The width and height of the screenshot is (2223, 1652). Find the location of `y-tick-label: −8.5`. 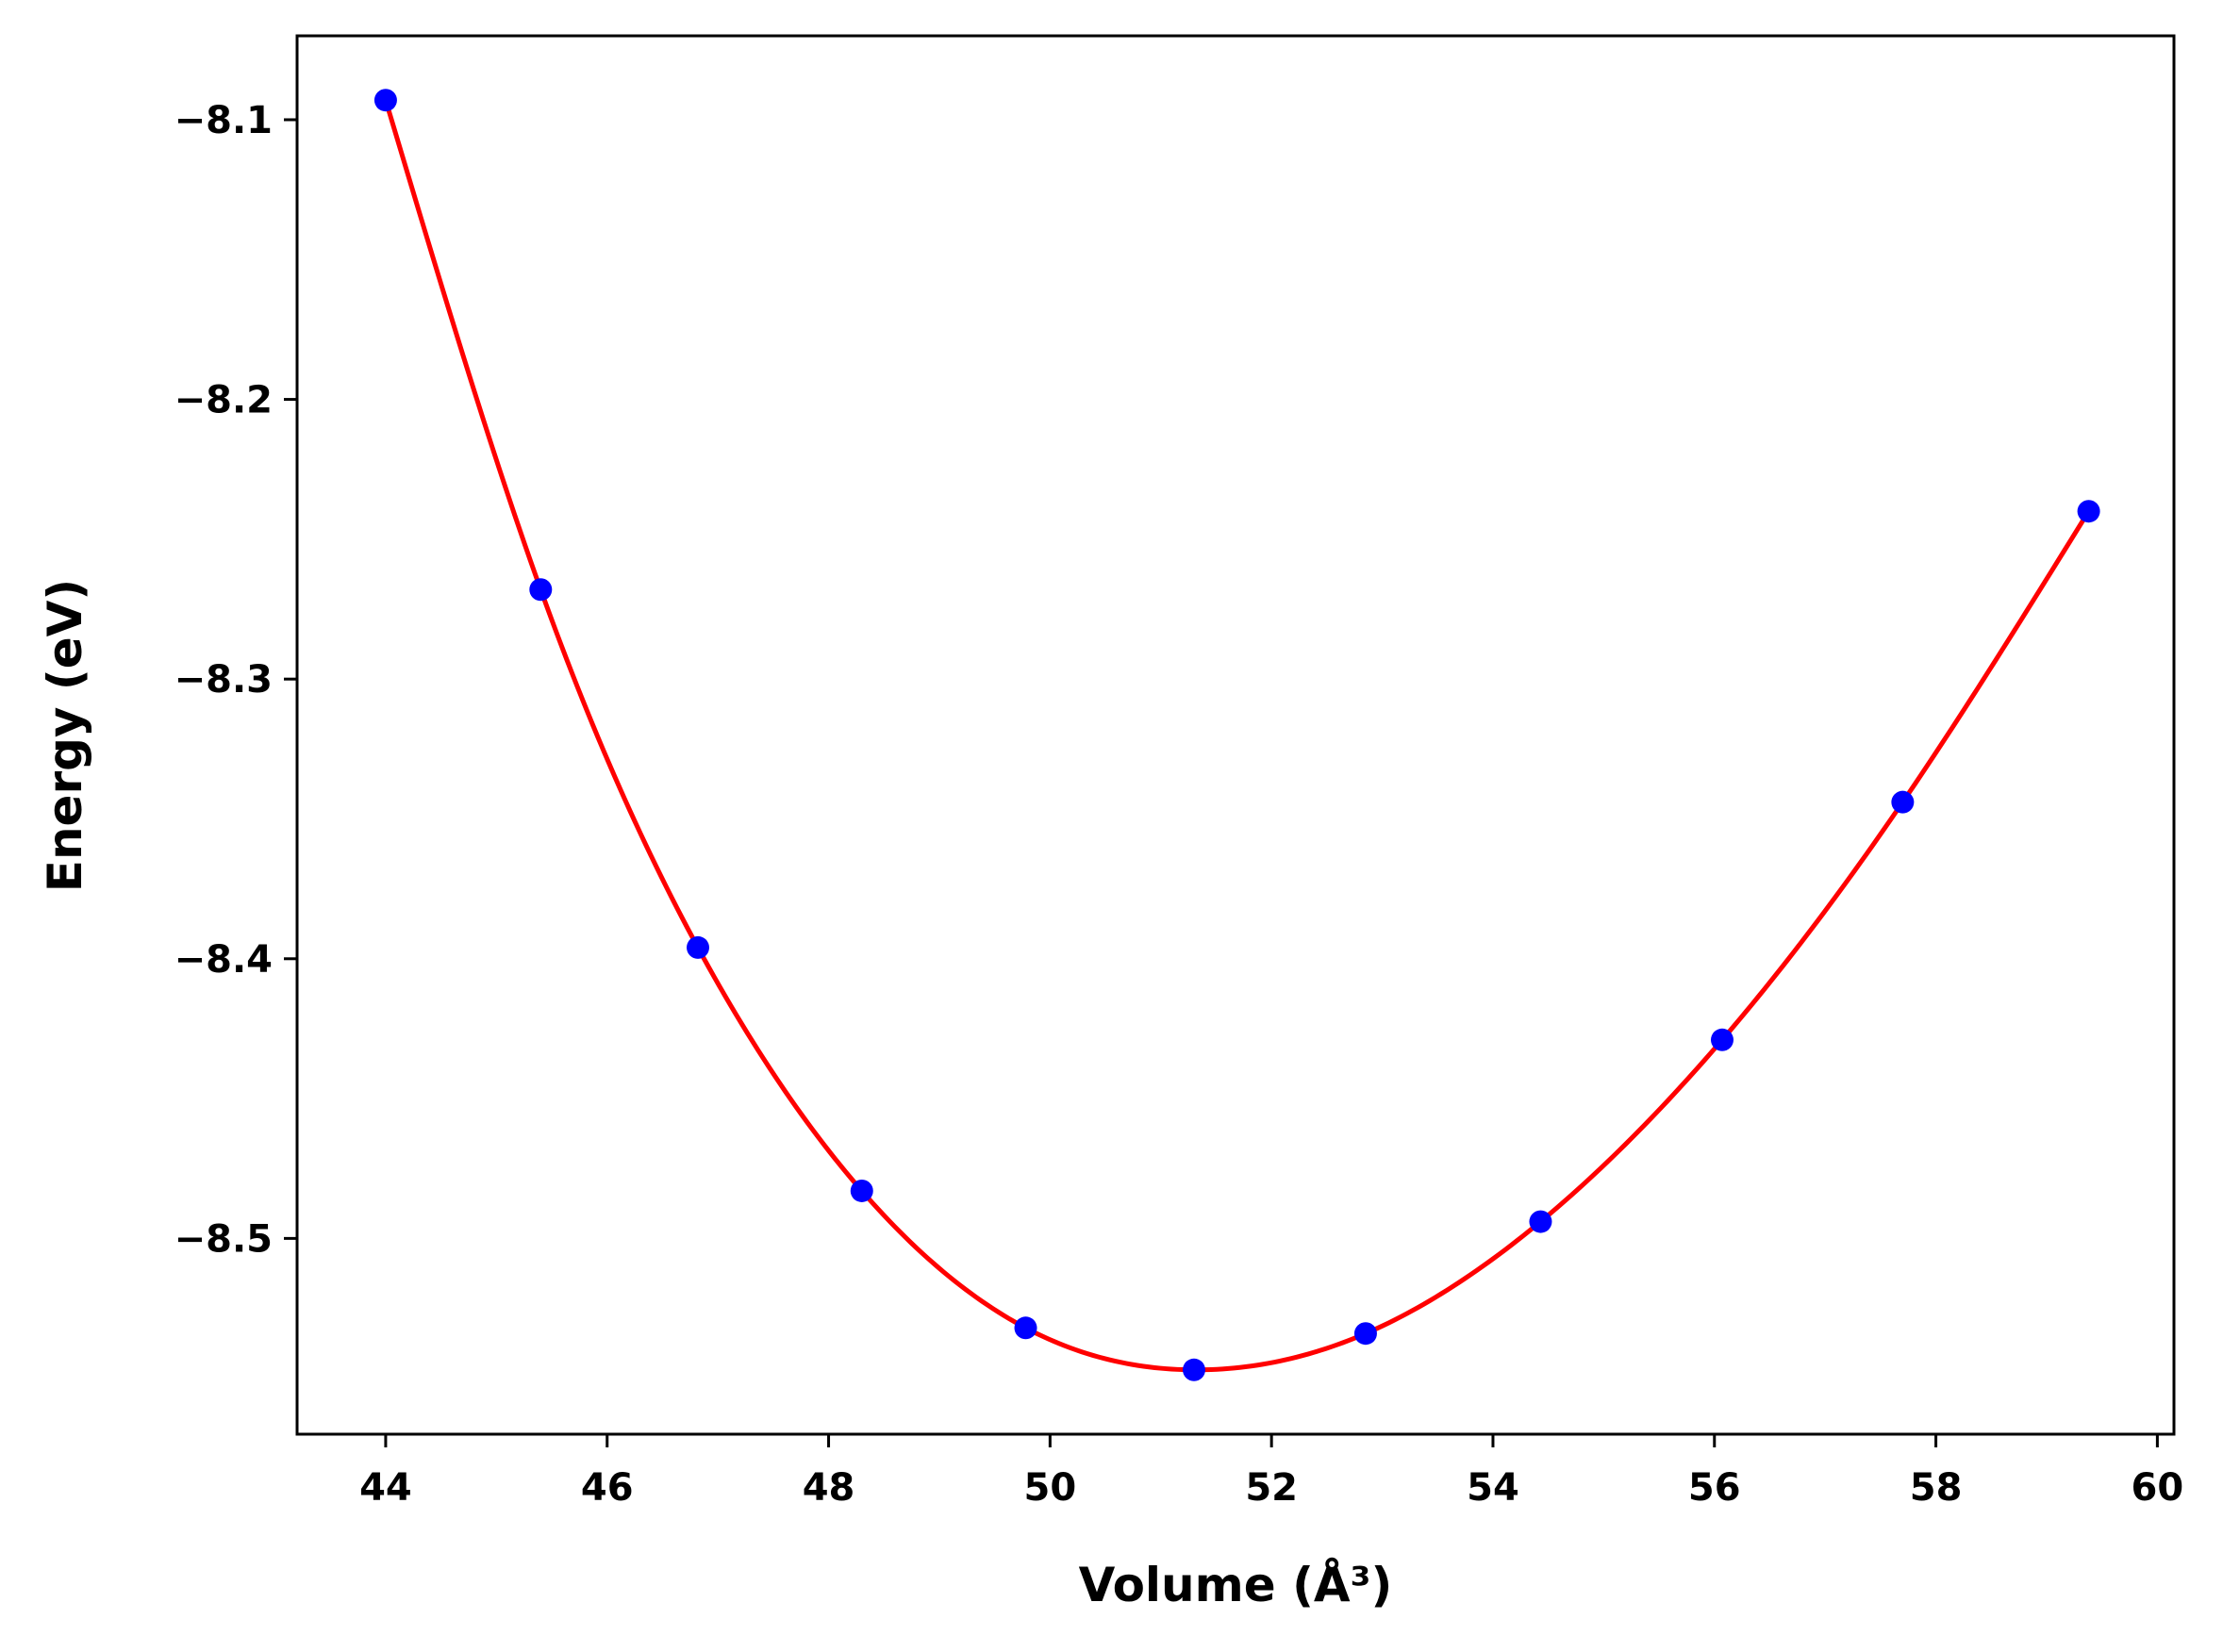

y-tick-label: −8.5 is located at coordinates (223, 1239).